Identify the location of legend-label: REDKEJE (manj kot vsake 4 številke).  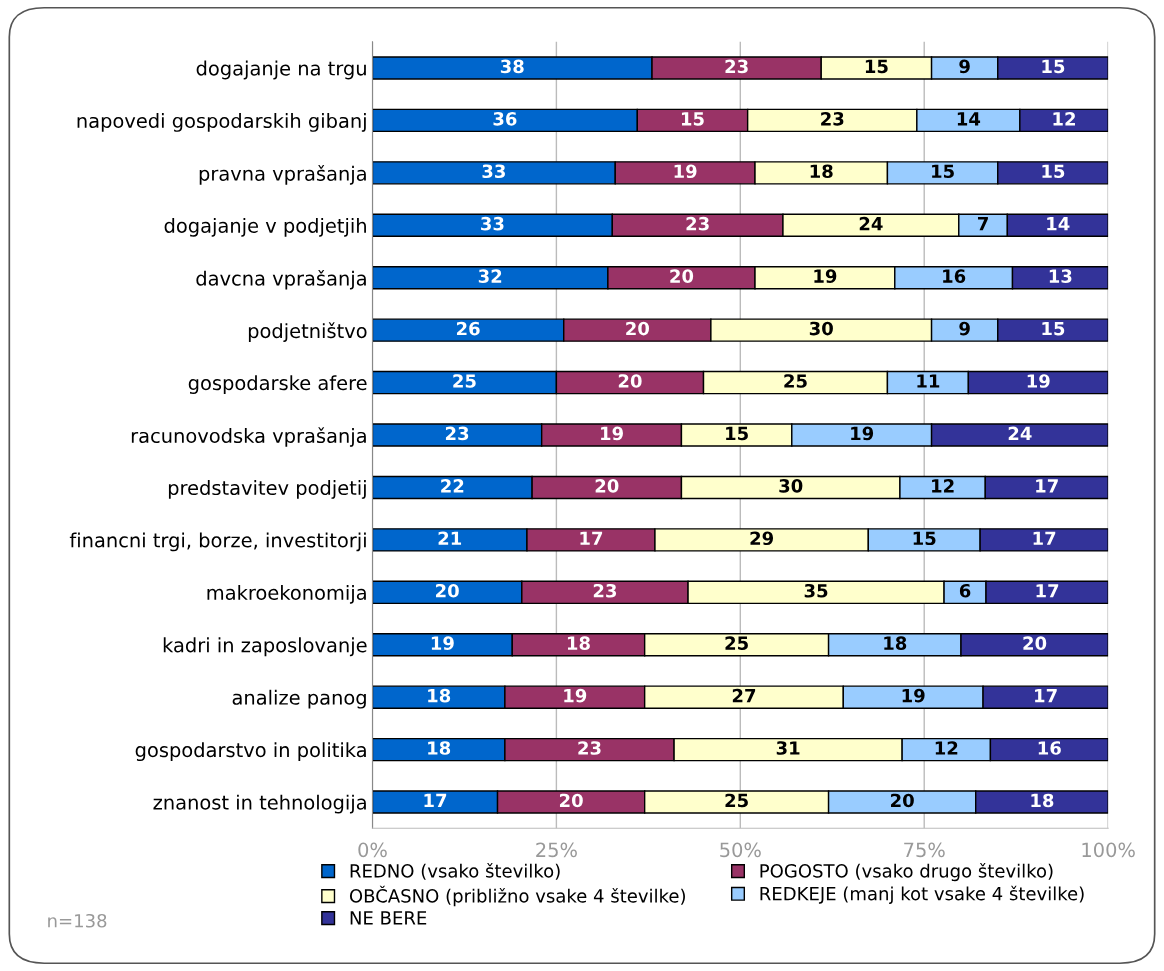
(922, 894).